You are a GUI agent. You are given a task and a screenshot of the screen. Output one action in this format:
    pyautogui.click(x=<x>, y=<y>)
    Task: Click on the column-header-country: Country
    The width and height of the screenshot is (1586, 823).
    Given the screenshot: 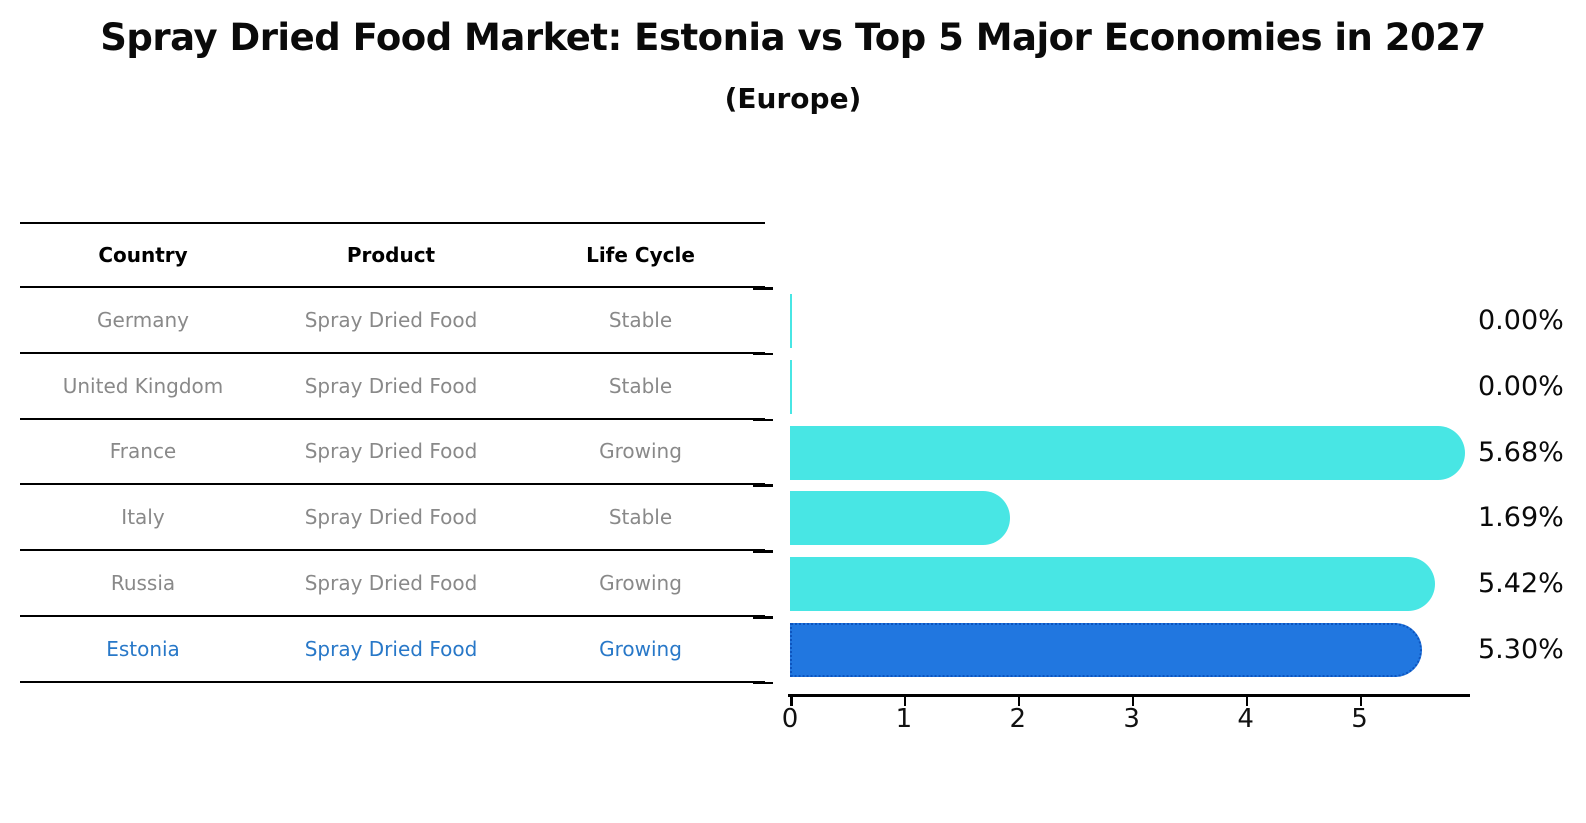 What is the action you would take?
    pyautogui.click(x=143, y=255)
    